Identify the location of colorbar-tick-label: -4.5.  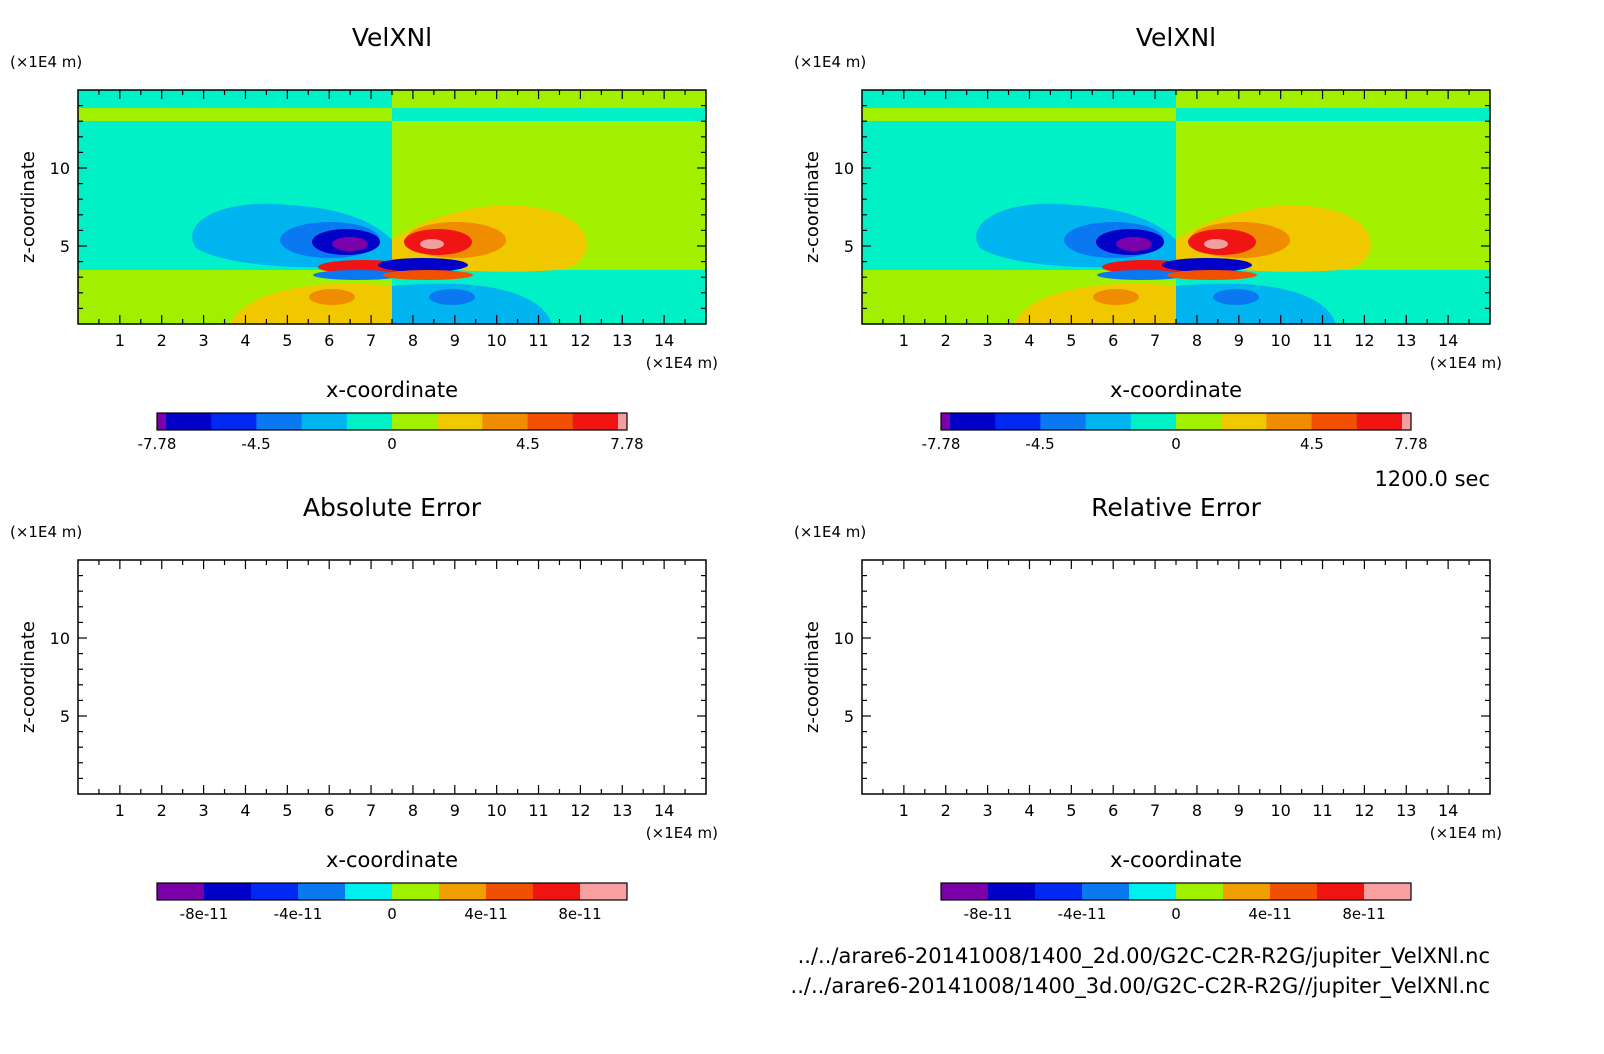
(1039, 444).